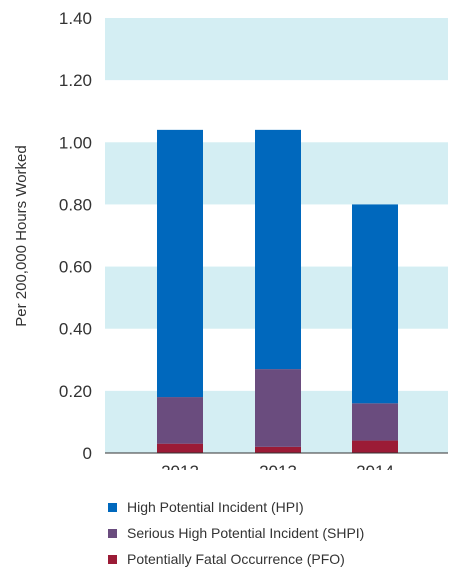 This screenshot has height=574, width=450. Describe the element at coordinates (75, 142) in the screenshot. I see `y-tick-label: 1.00` at that location.